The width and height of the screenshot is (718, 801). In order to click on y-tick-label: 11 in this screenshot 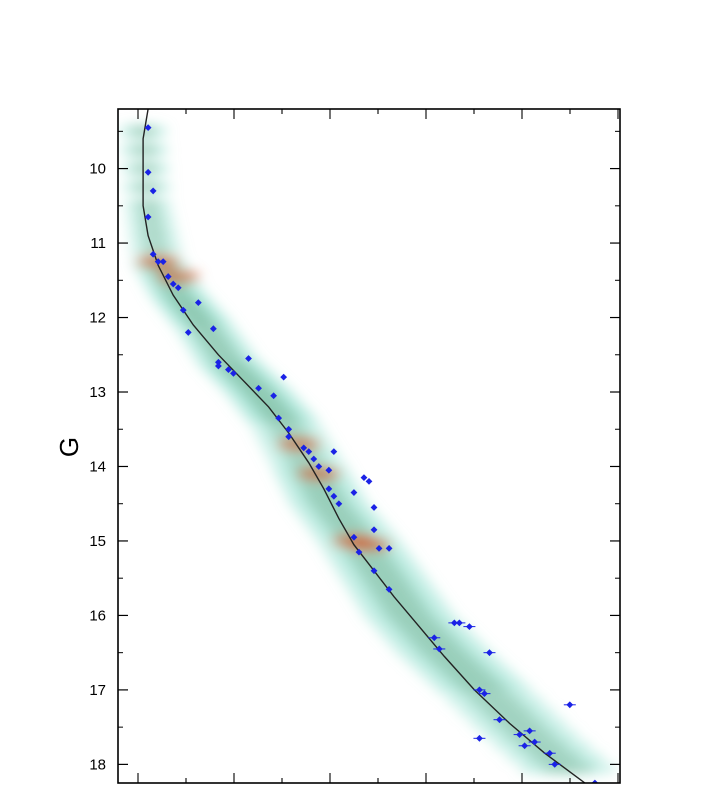, I will do `click(98, 243)`.